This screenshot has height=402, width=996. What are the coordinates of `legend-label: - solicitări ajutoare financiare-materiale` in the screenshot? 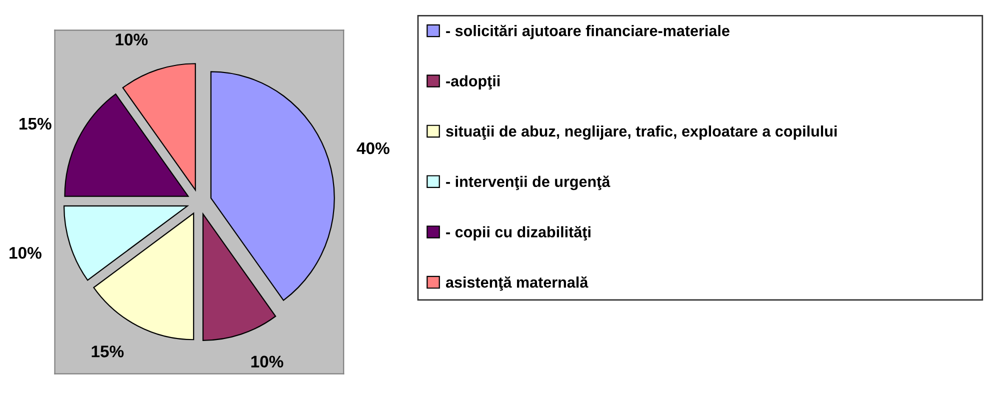 It's located at (588, 32).